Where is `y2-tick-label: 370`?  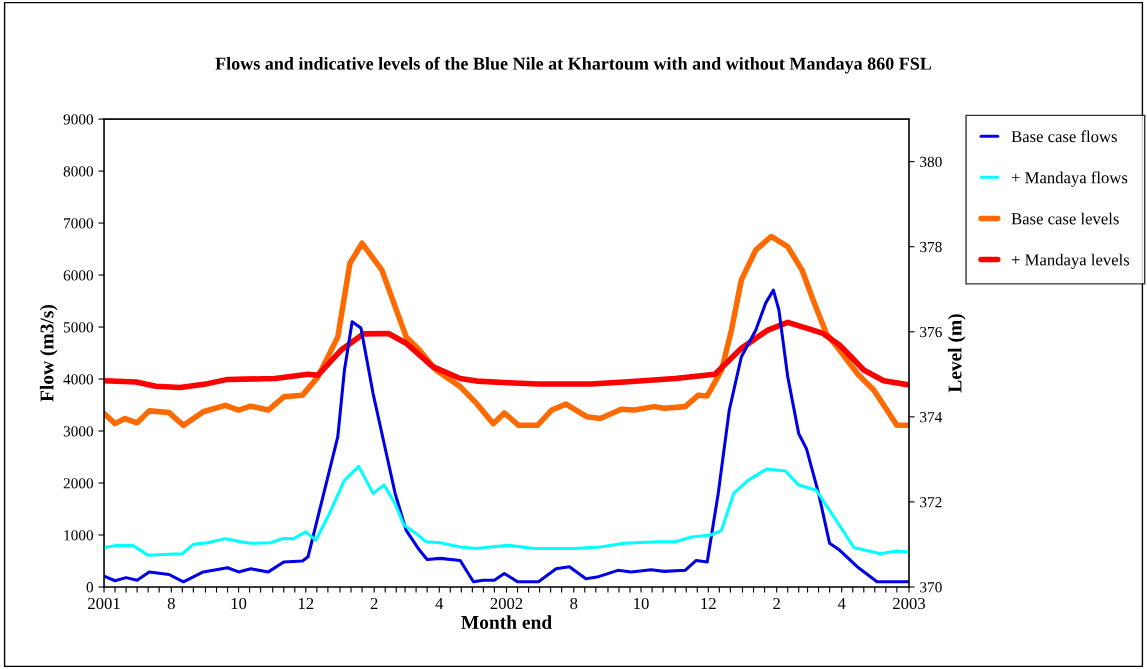
y2-tick-label: 370 is located at coordinates (931, 587).